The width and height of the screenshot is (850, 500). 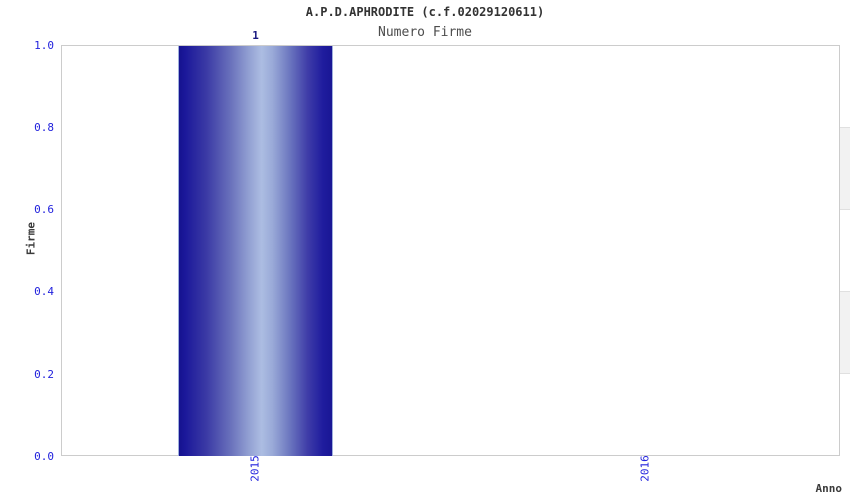 I want to click on x-tick-label-2016: 2016, so click(x=645, y=468).